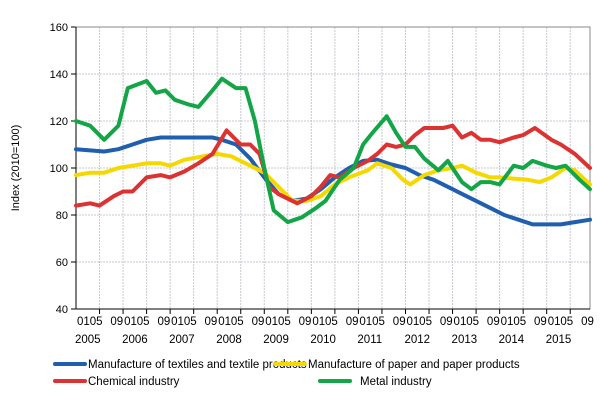  What do you see at coordinates (396, 382) in the screenshot?
I see `legend-label: Metal industry` at bounding box center [396, 382].